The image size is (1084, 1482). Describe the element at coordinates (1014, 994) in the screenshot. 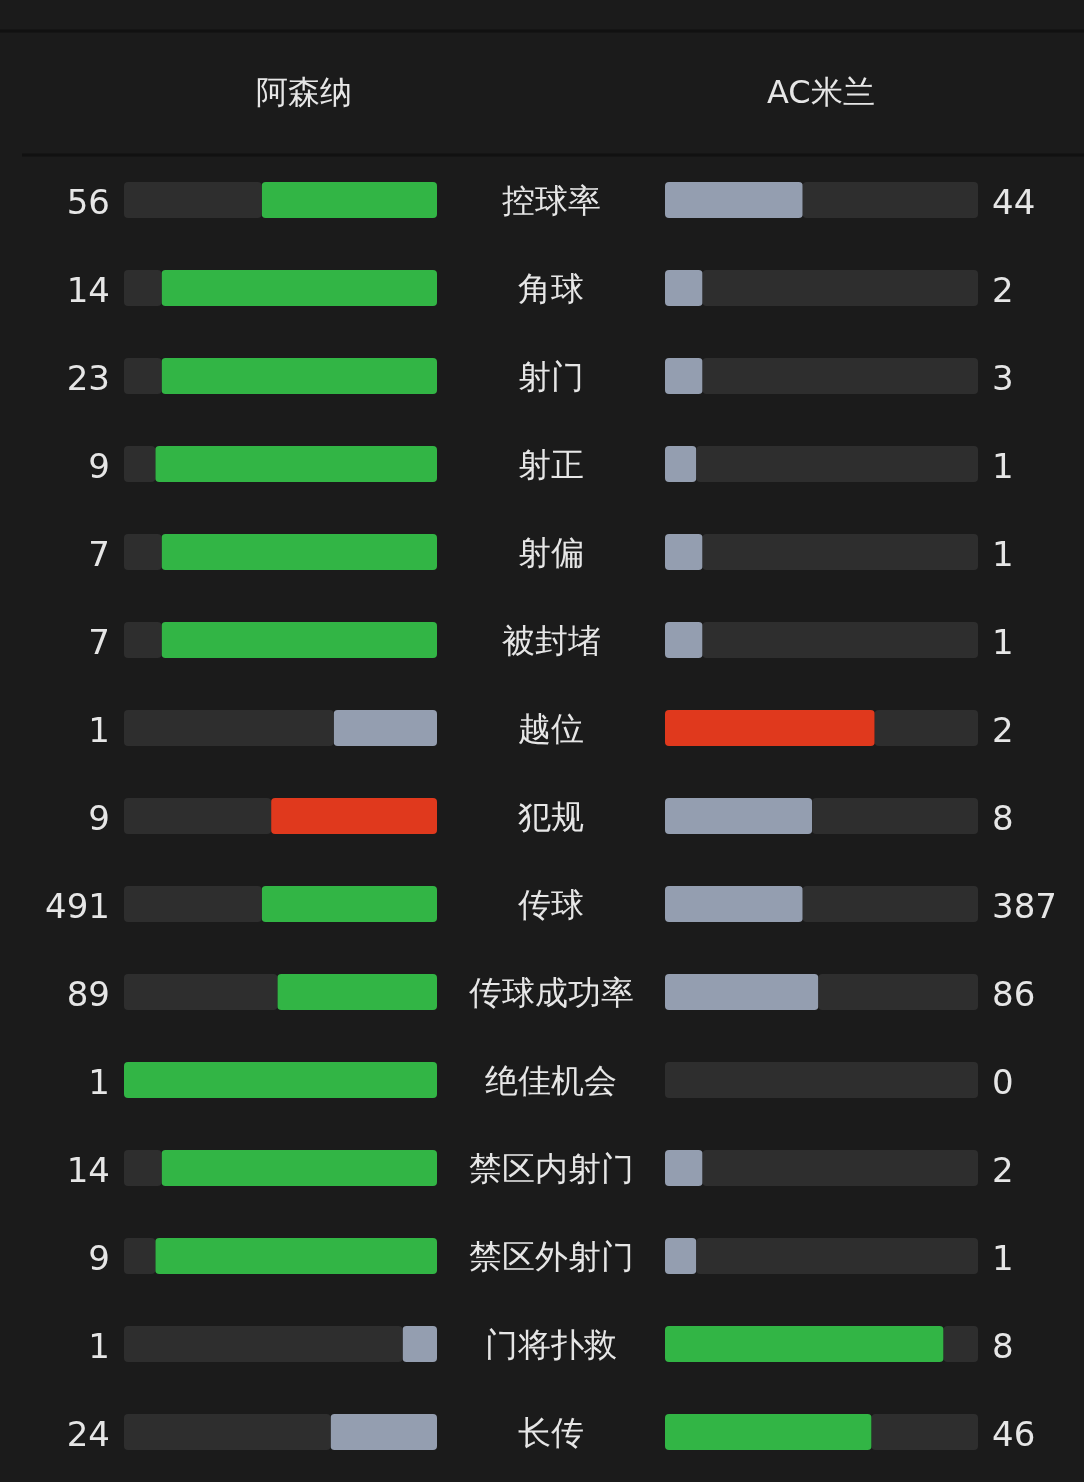

I see `text: 86` at that location.